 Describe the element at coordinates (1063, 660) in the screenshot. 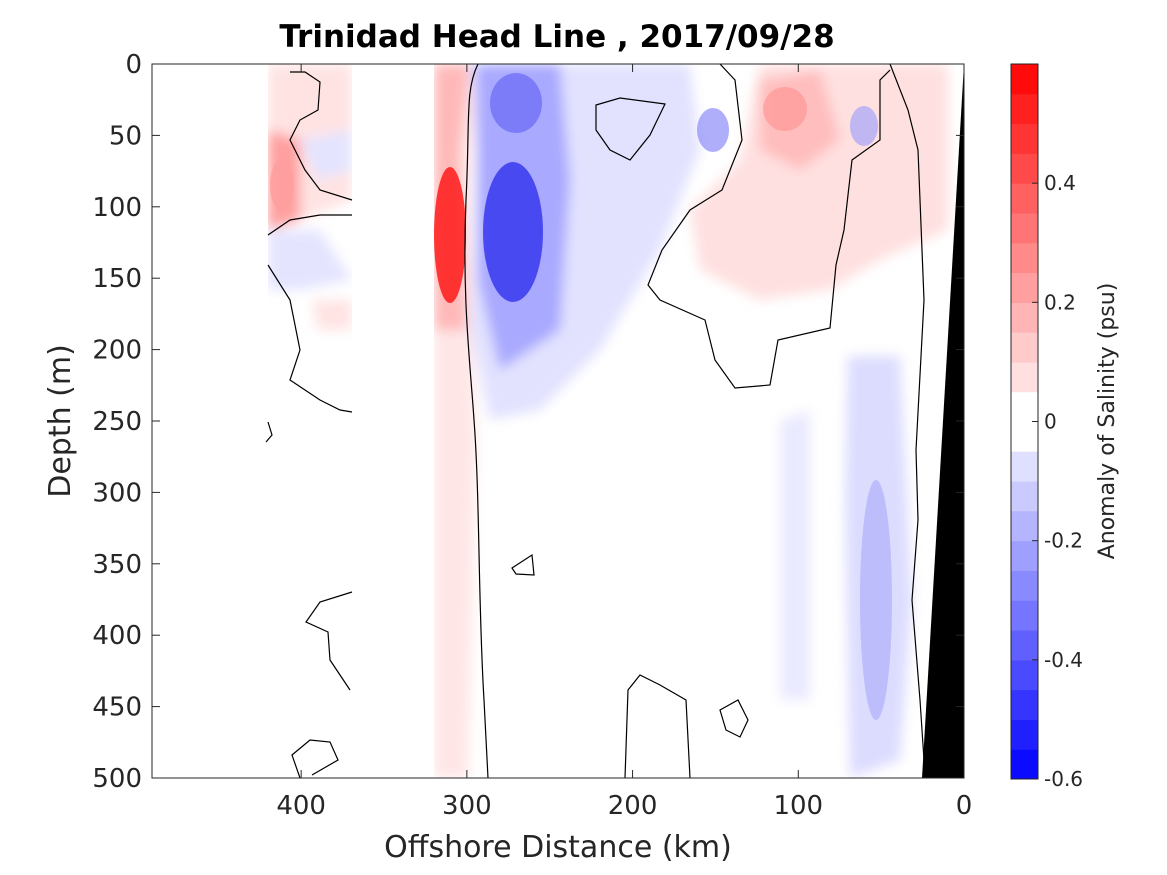

I see `colorbar-tick-label: -0.4` at that location.